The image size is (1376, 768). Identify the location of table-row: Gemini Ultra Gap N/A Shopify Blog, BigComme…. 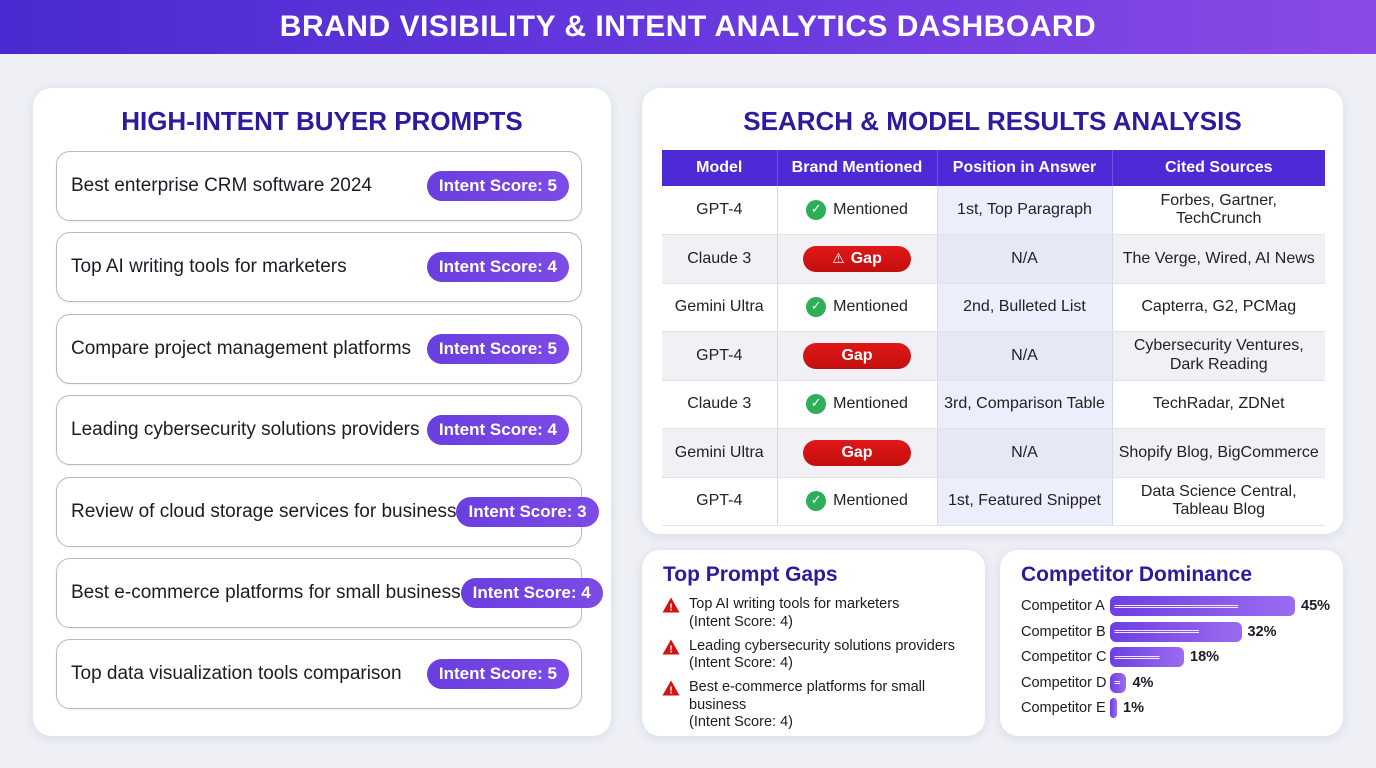
(993, 453).